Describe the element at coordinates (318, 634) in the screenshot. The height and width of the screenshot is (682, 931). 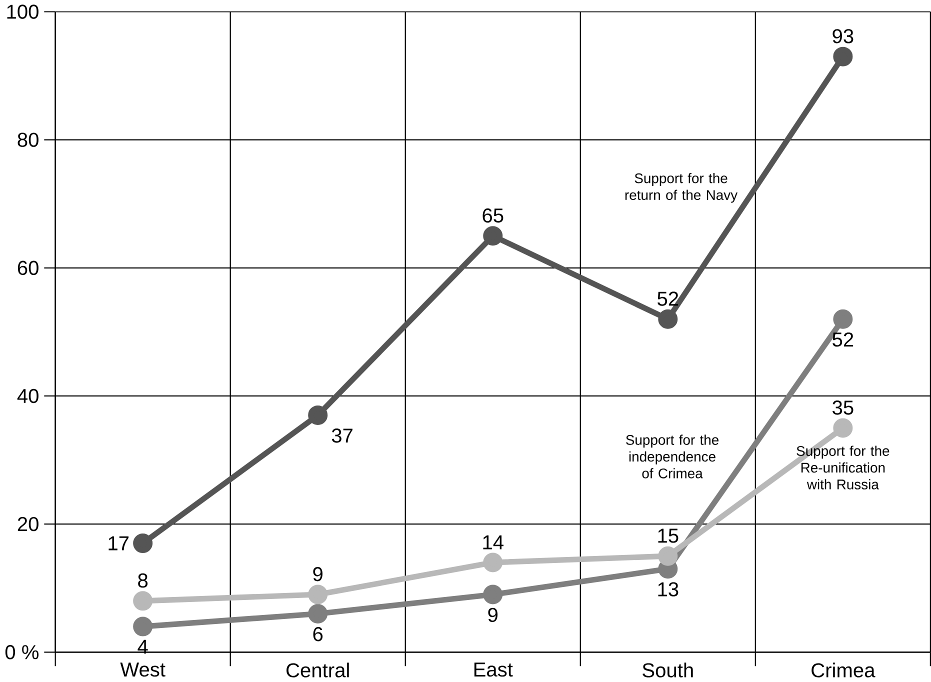
I see `data-label: 6` at that location.